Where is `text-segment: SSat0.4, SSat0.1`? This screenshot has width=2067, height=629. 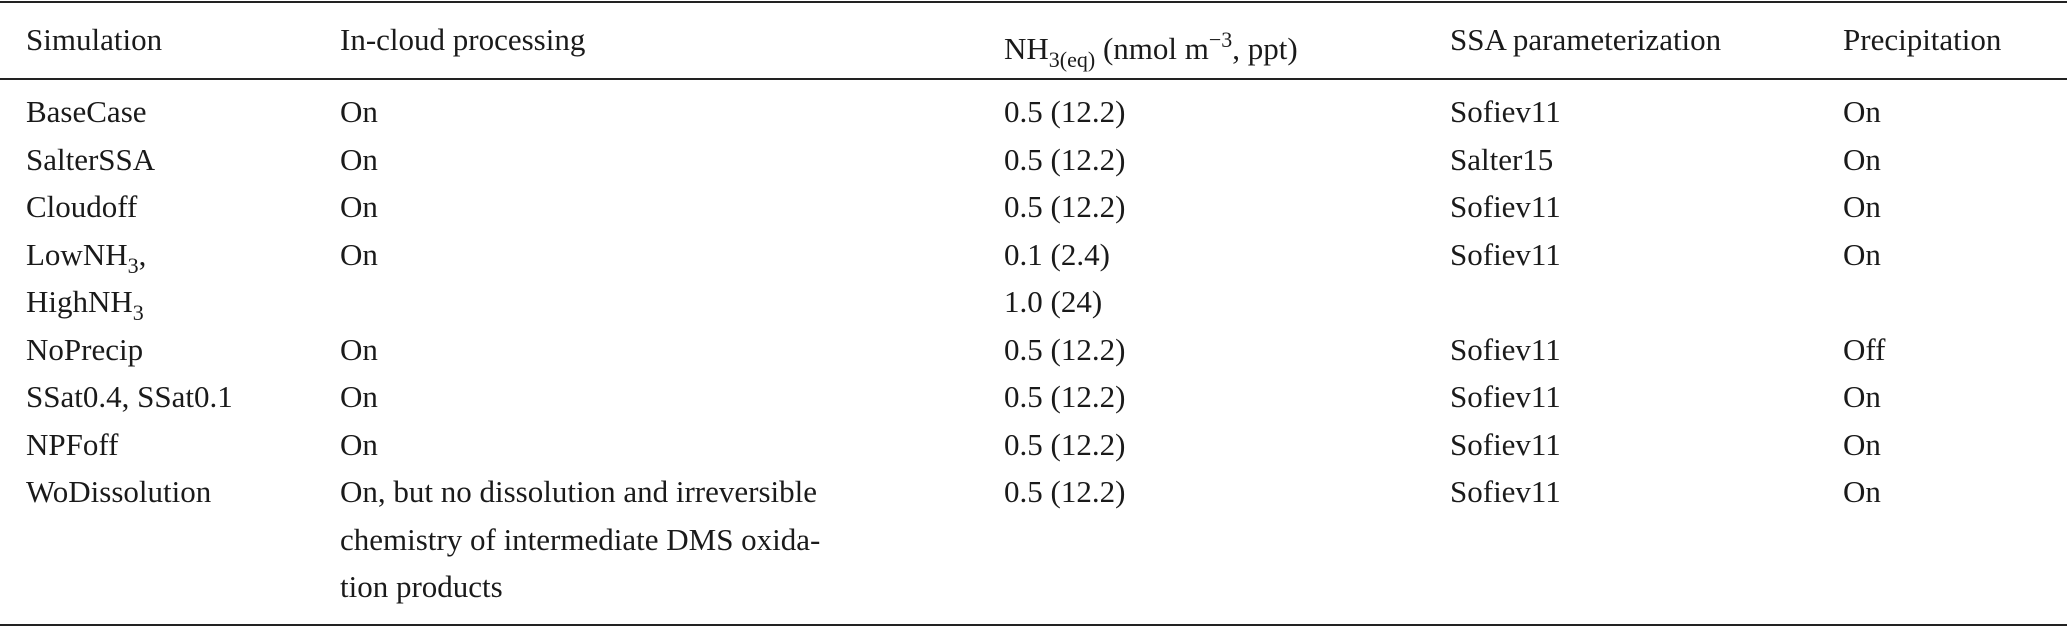 text-segment: SSat0.4, SSat0.1 is located at coordinates (129, 396).